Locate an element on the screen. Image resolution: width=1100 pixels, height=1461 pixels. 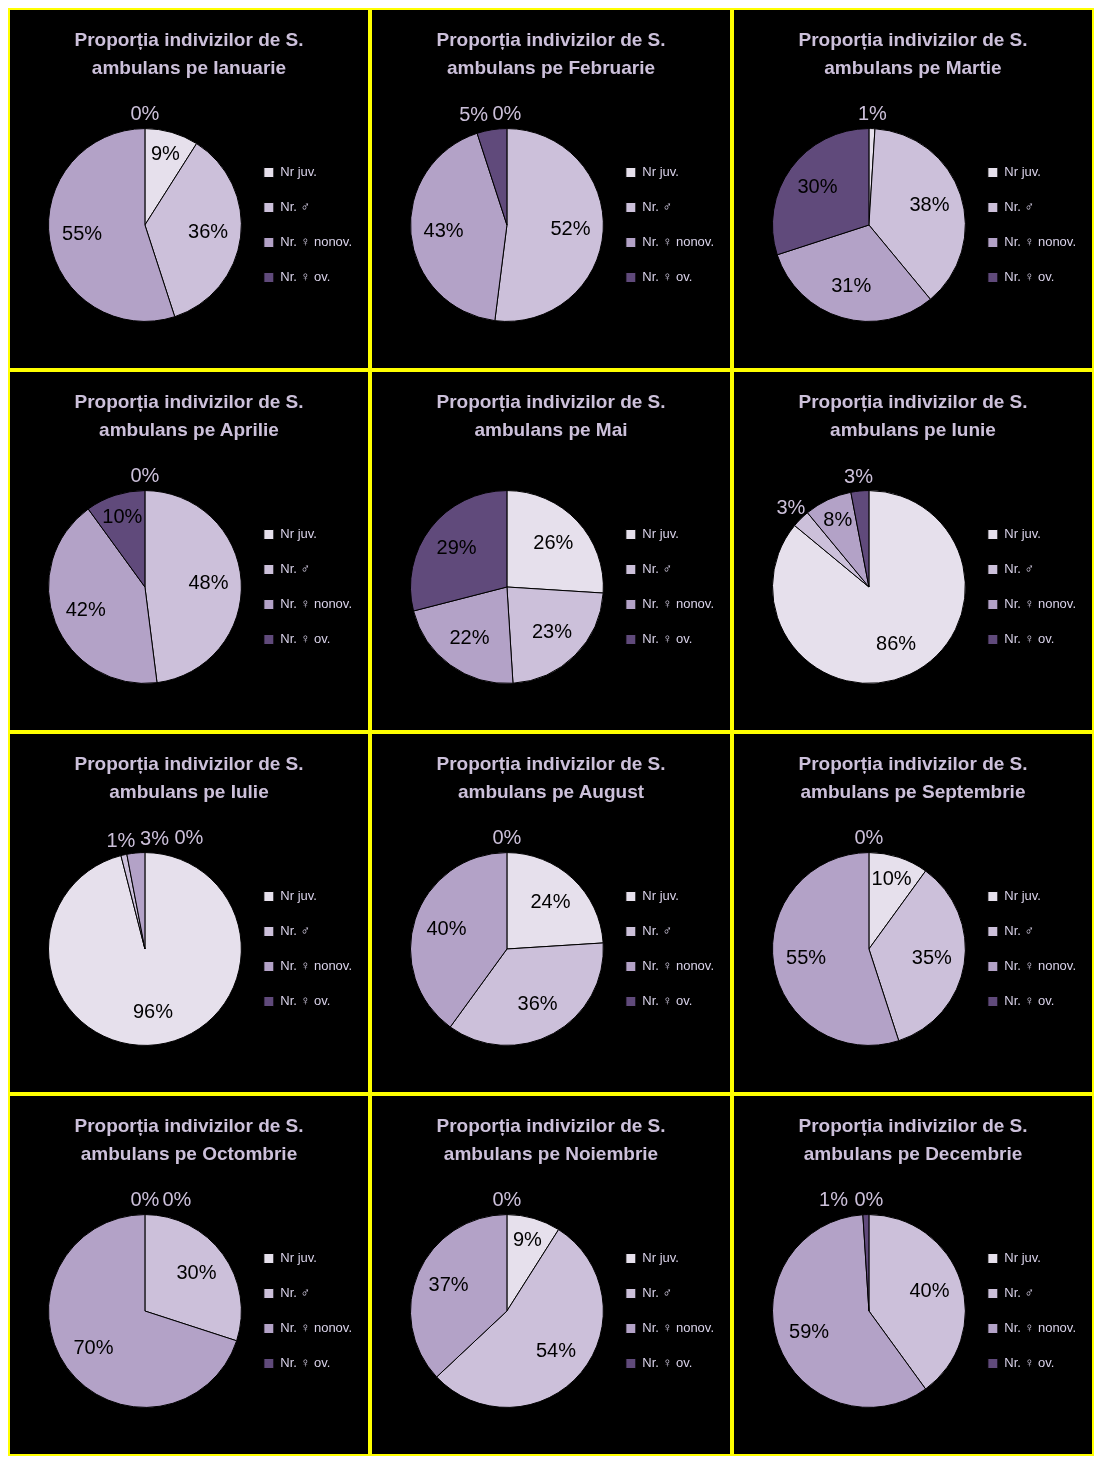
data-label: 23% is located at coordinates (552, 630).